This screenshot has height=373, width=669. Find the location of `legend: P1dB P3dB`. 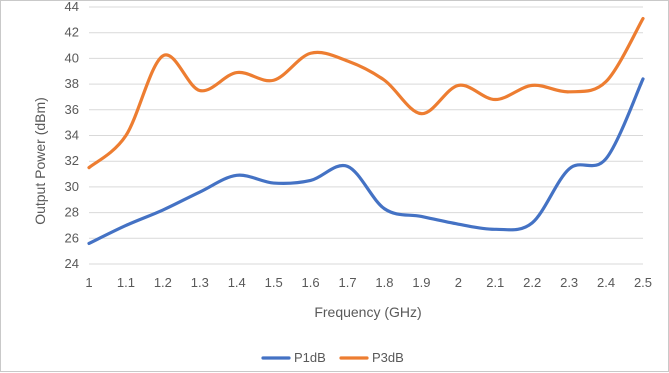

legend: P1dB P3dB is located at coordinates (332, 357).